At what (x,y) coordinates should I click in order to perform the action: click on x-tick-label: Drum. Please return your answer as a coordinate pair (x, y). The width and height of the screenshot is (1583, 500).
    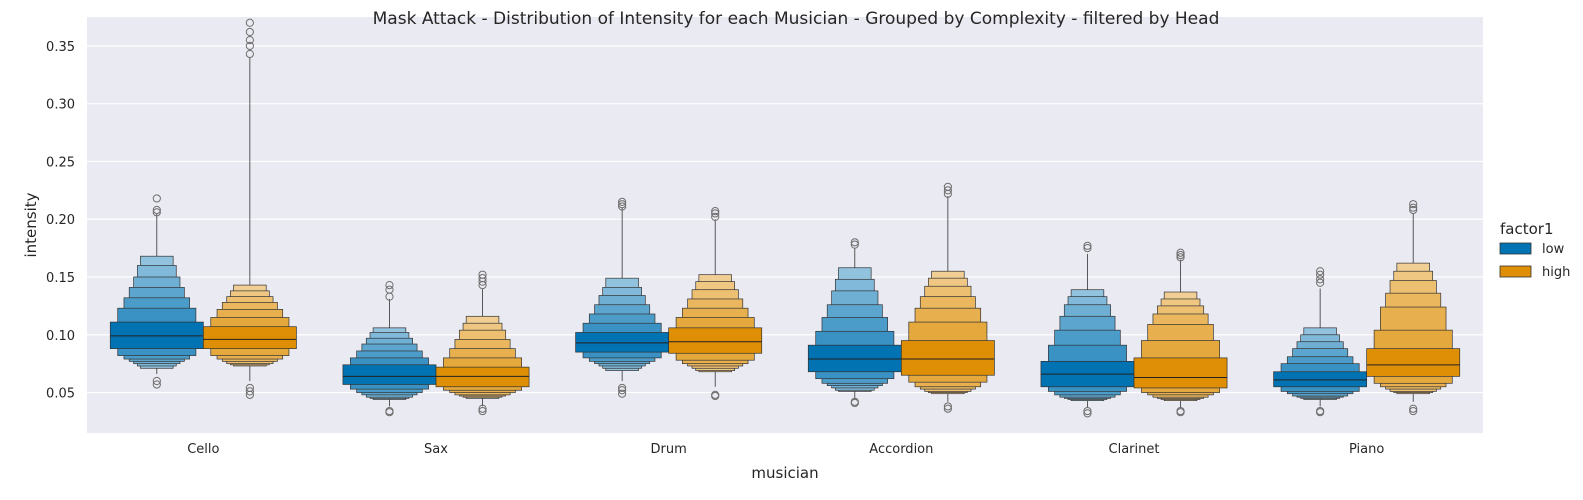
    Looking at the image, I should click on (669, 449).